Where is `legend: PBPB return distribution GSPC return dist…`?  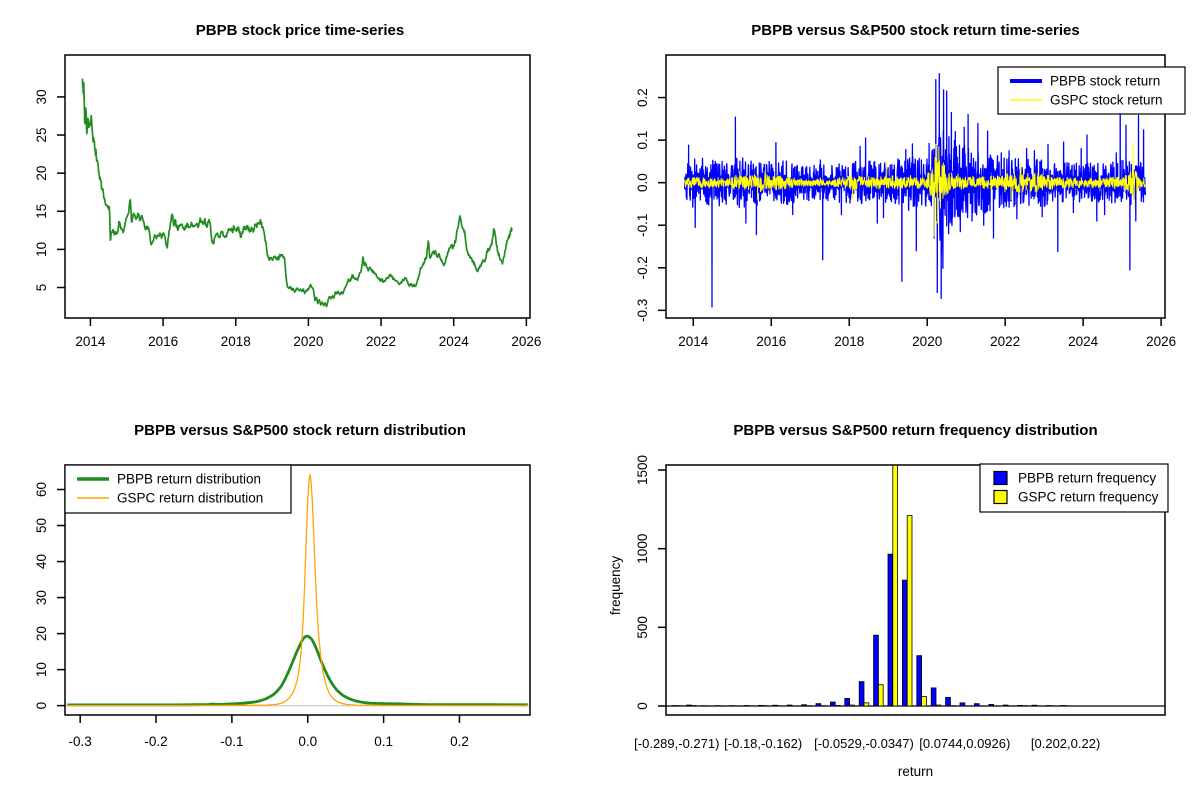 legend: PBPB return distribution GSPC return dist… is located at coordinates (178, 489).